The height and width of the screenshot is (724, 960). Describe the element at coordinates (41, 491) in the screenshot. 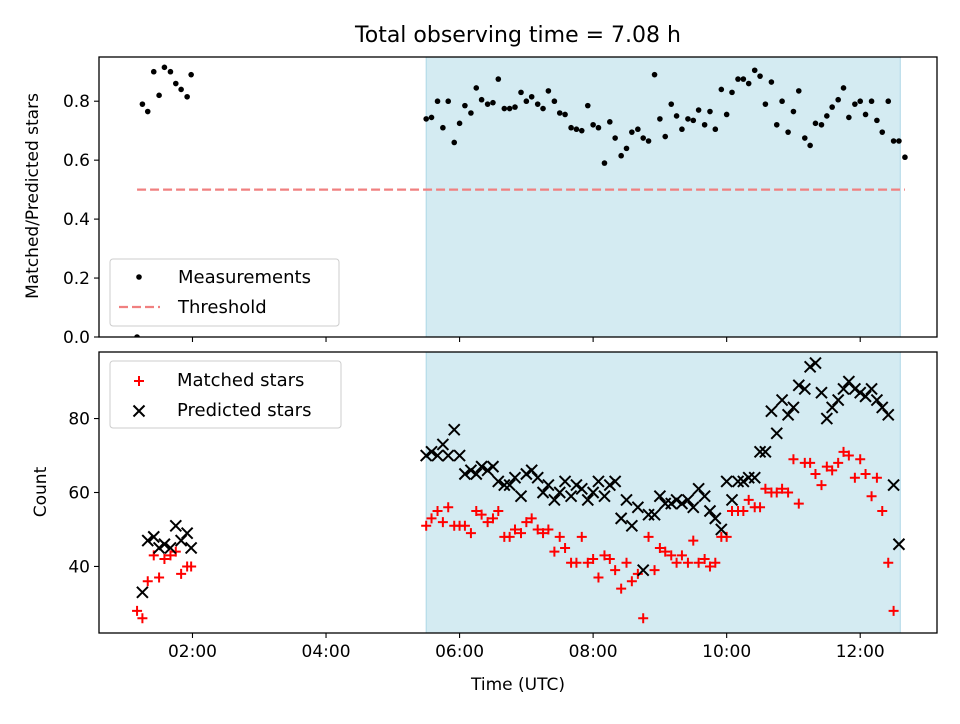

I see `bottom-ylabel: Count` at that location.